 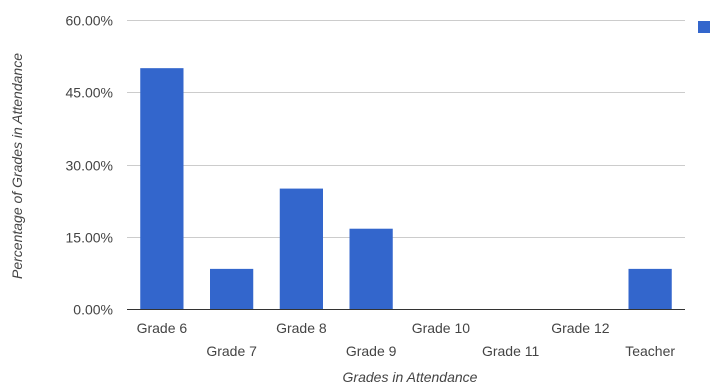 I want to click on x-tick-label: Teacher, so click(x=650, y=351).